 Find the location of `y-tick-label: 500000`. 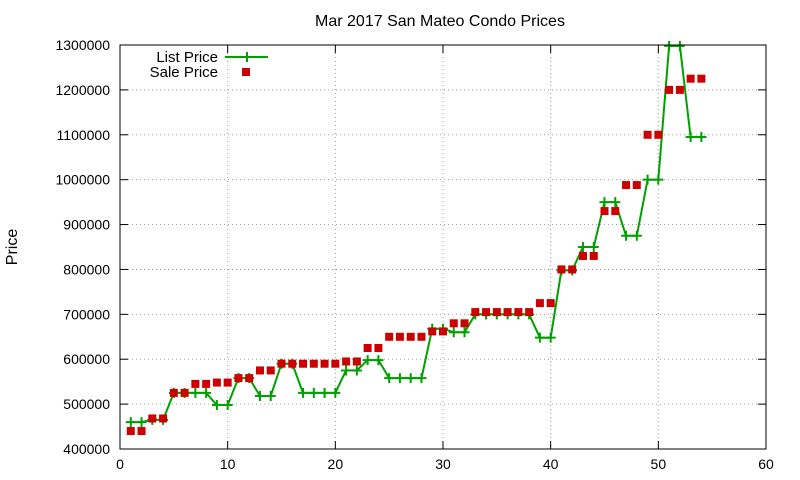

y-tick-label: 500000 is located at coordinates (86, 404).